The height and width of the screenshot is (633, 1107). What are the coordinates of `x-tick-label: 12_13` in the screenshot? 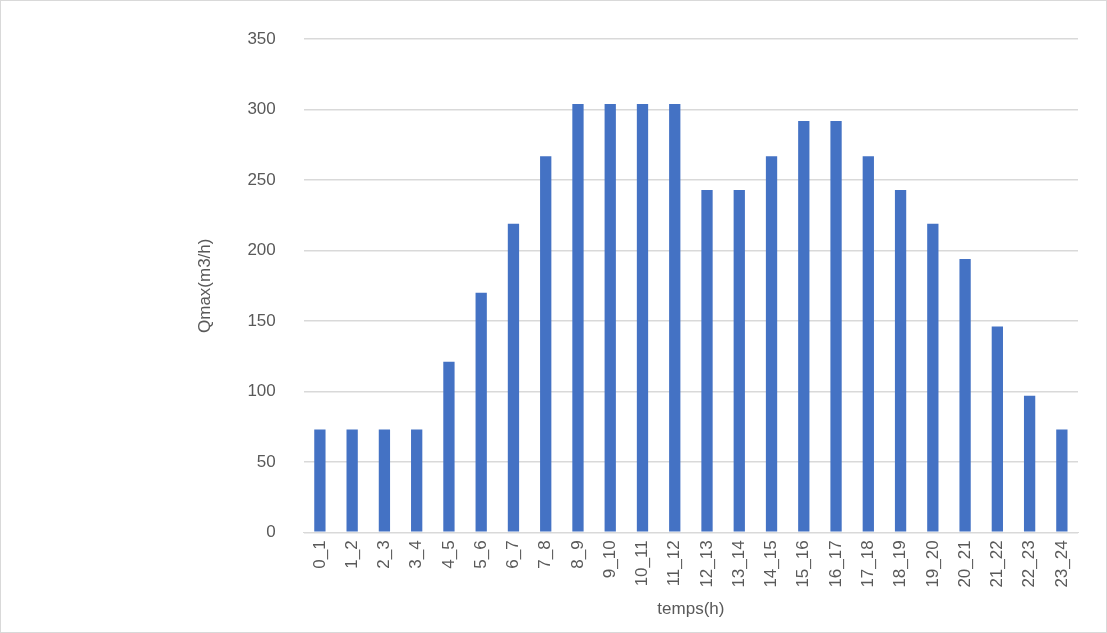 It's located at (706, 564).